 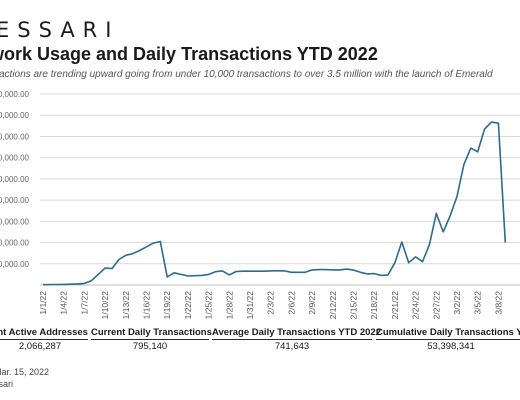 What do you see at coordinates (498, 303) in the screenshot?
I see `x-tick-label: 3/8/22` at bounding box center [498, 303].